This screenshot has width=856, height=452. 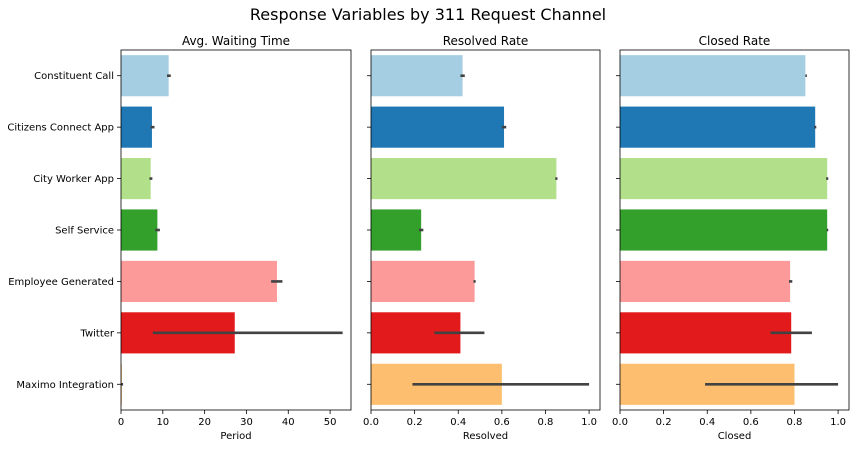 I want to click on x-tick-label: 10, so click(x=162, y=422).